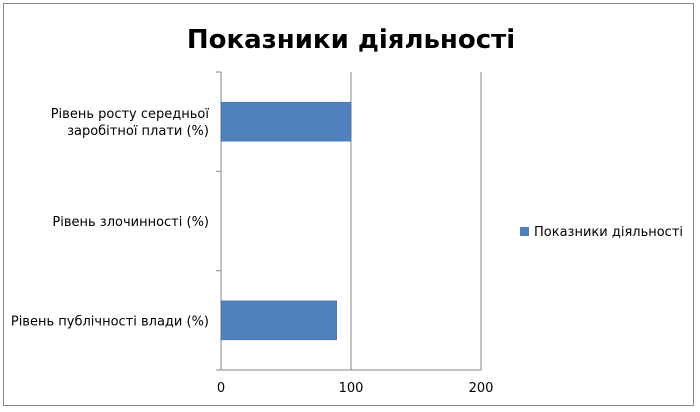 This screenshot has width=700, height=412. I want to click on category-label-3: Рівень росту середньої, so click(130, 114).